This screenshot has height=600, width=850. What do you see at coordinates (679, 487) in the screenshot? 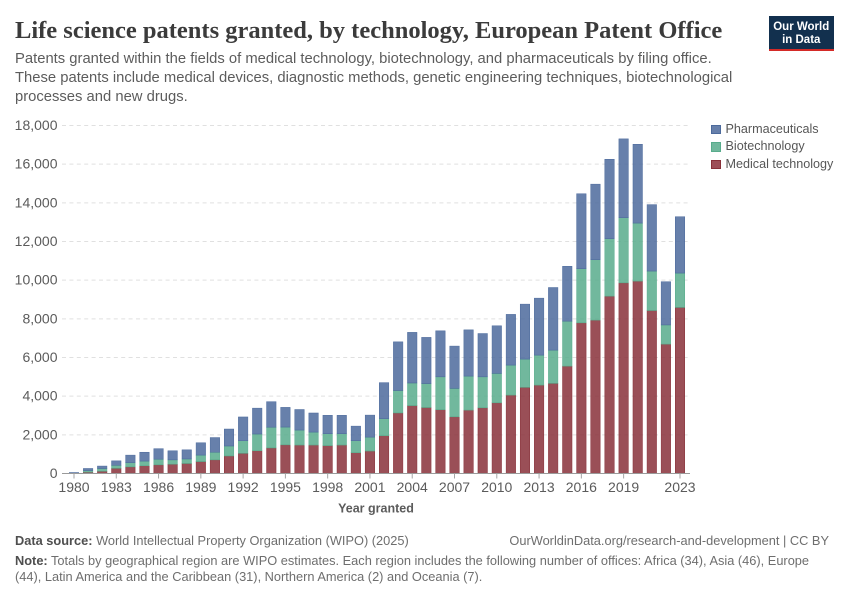
I see `svg-text: 2023` at bounding box center [679, 487].